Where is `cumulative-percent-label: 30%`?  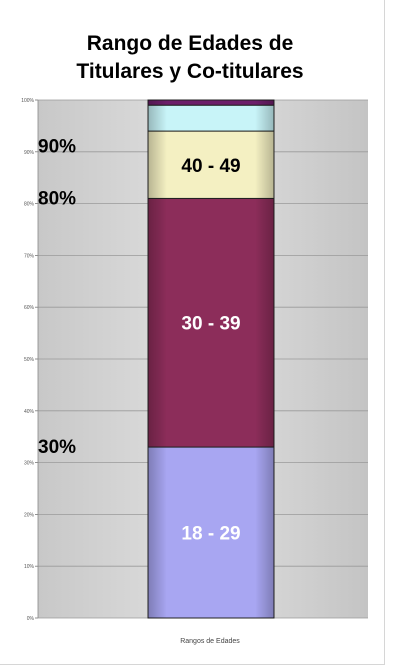 cumulative-percent-label: 30% is located at coordinates (57, 447).